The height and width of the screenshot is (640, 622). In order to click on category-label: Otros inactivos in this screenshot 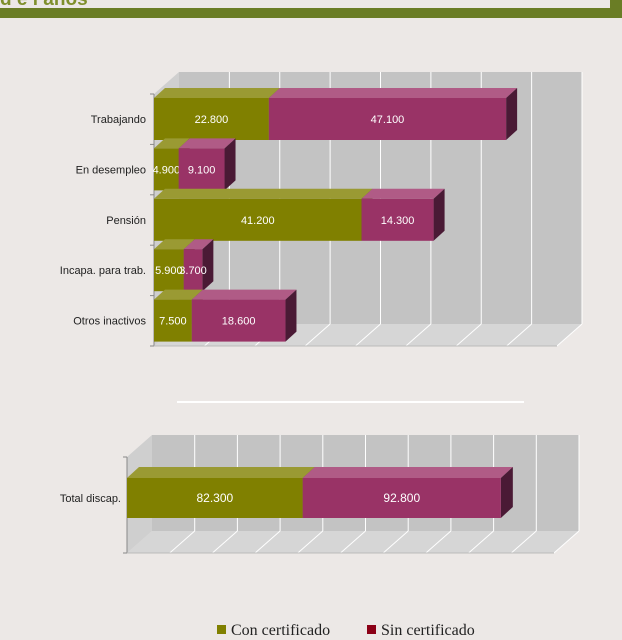, I will do `click(109, 322)`.